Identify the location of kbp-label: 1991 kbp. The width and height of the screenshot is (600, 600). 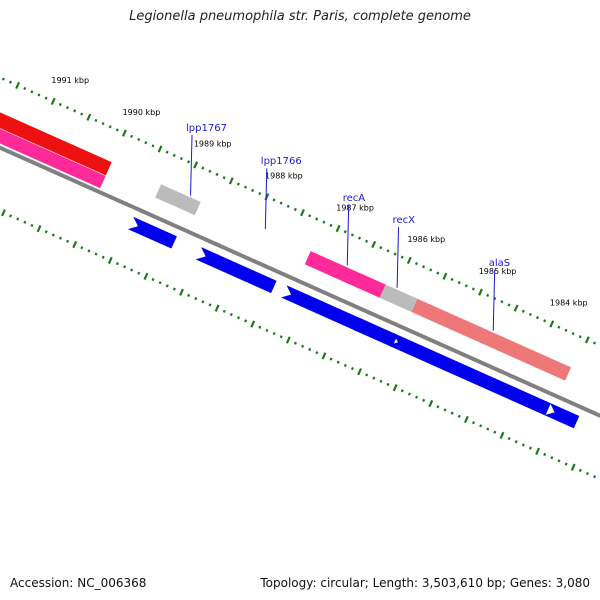
(70, 80).